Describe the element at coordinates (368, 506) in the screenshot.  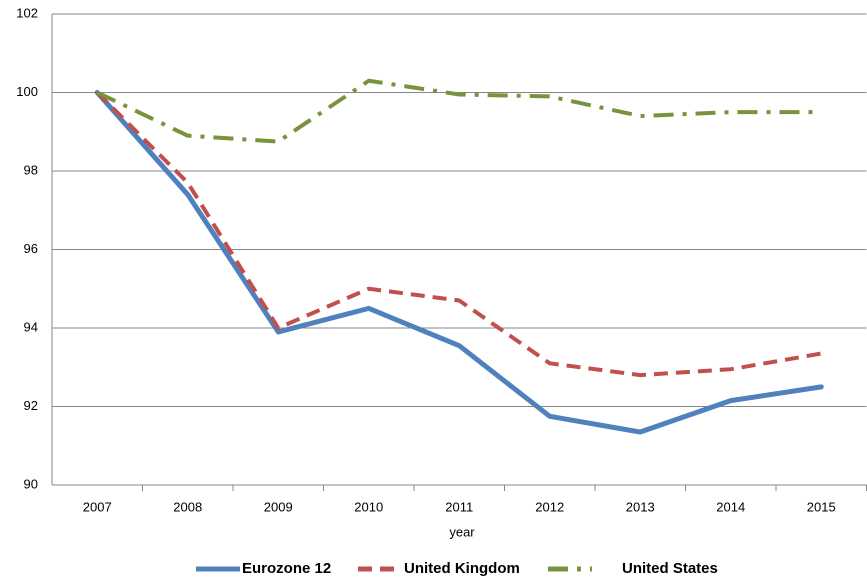
I see `x-tick-label: 2010` at that location.